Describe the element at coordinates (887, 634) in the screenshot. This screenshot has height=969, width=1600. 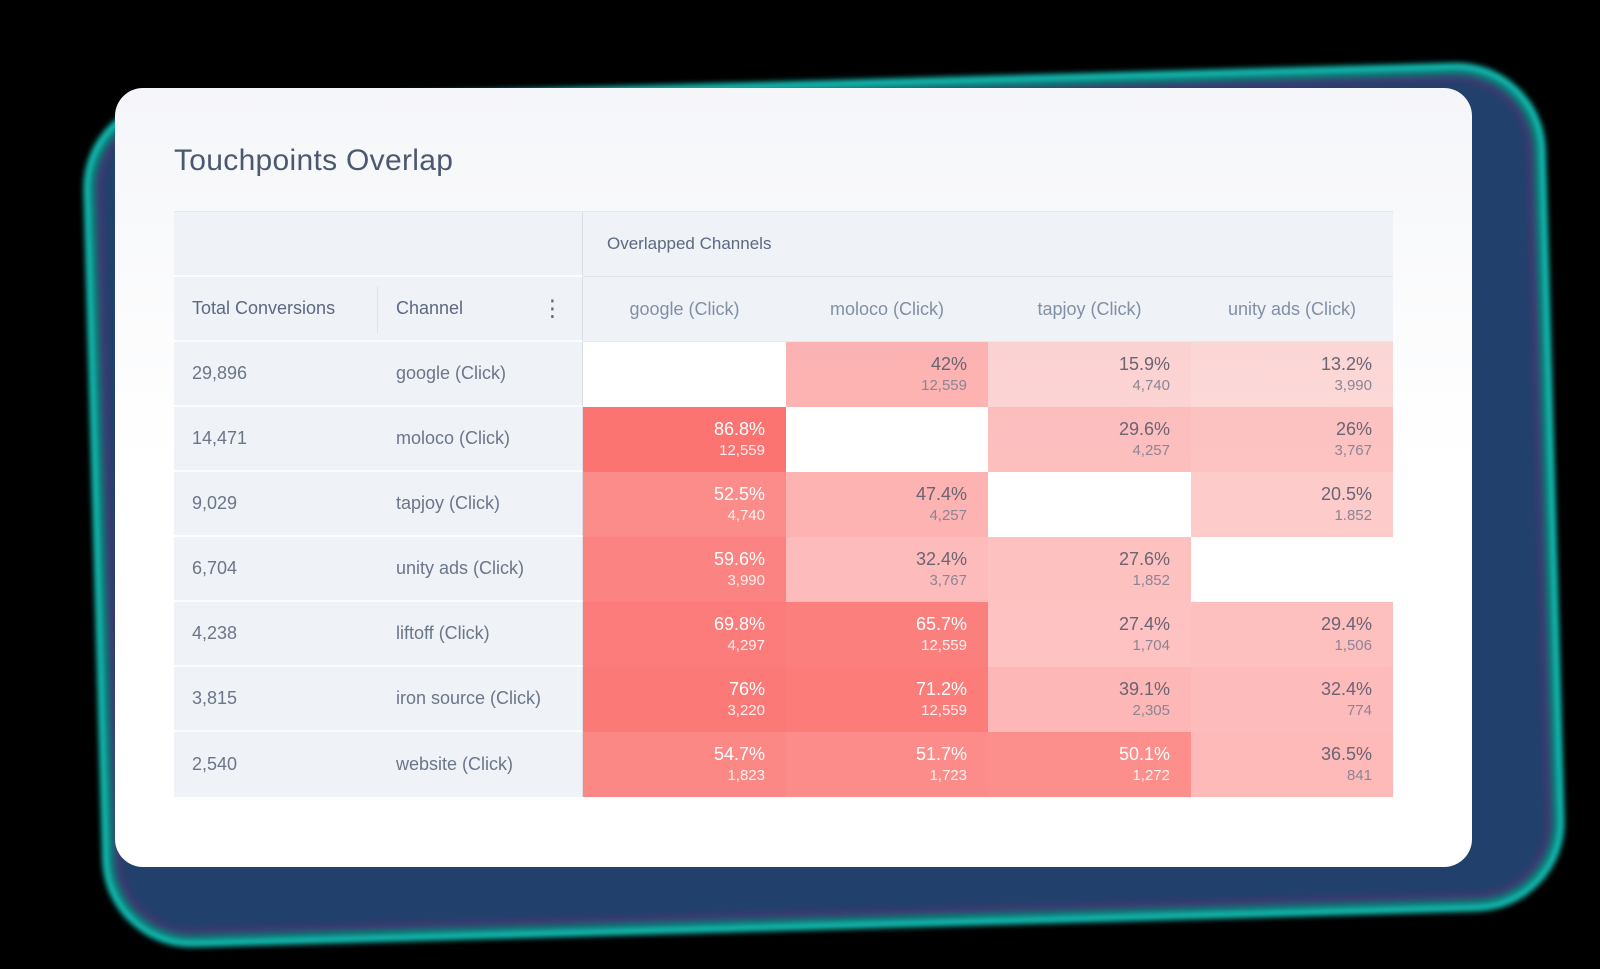
I see `heatmap-cell: 65.7% 12,559` at that location.